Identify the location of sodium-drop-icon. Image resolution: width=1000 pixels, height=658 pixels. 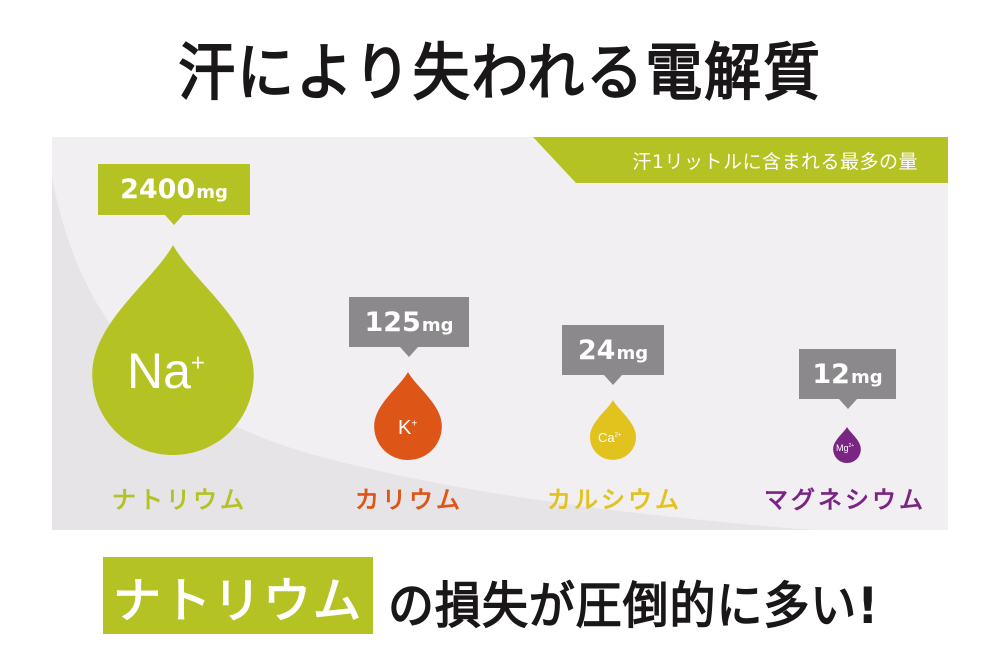
(173, 350).